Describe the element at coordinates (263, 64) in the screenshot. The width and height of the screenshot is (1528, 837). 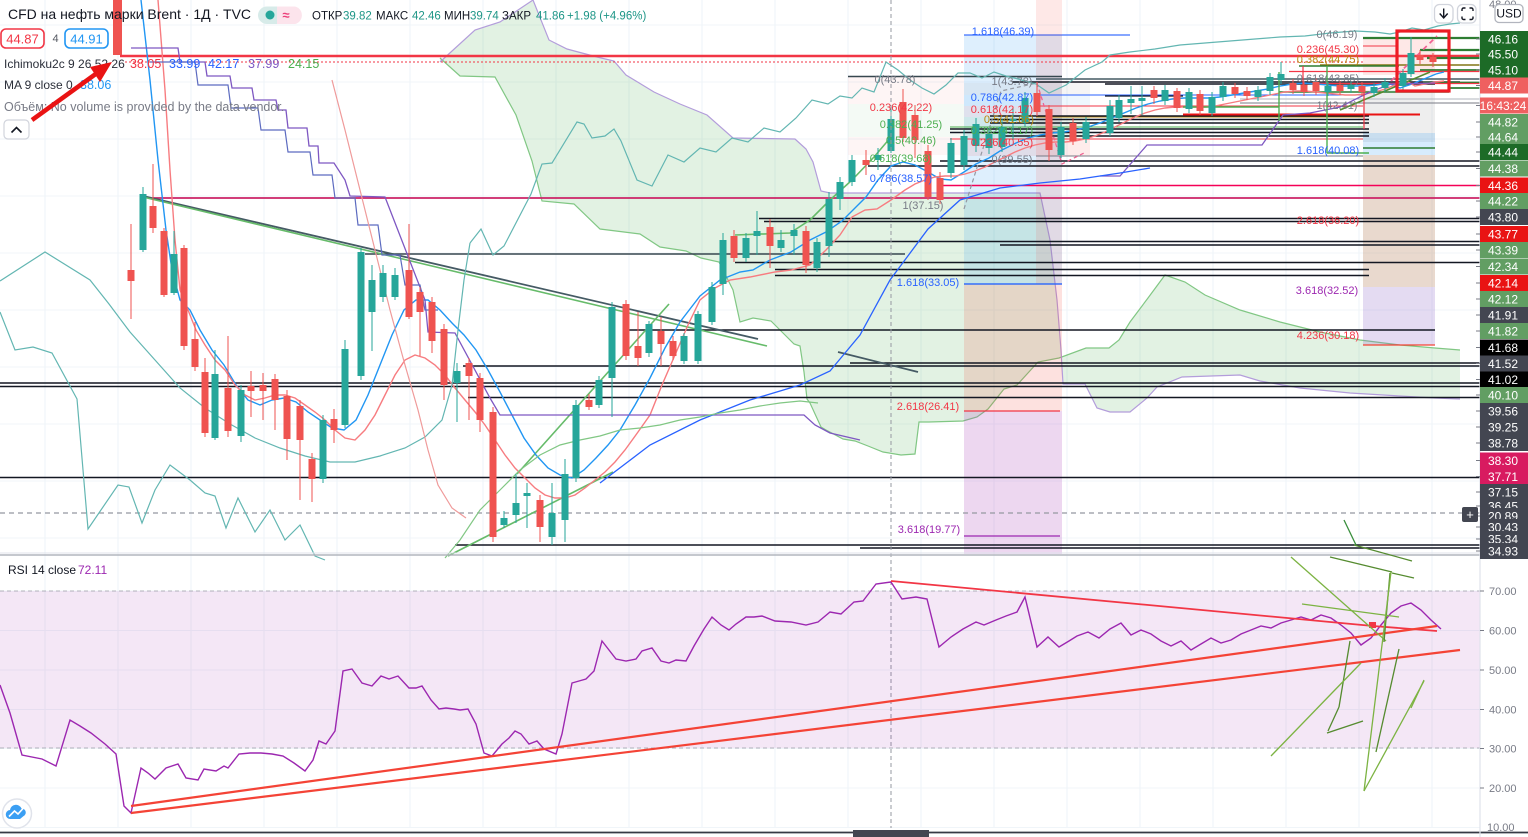
I see `svg-text: 37.99` at that location.